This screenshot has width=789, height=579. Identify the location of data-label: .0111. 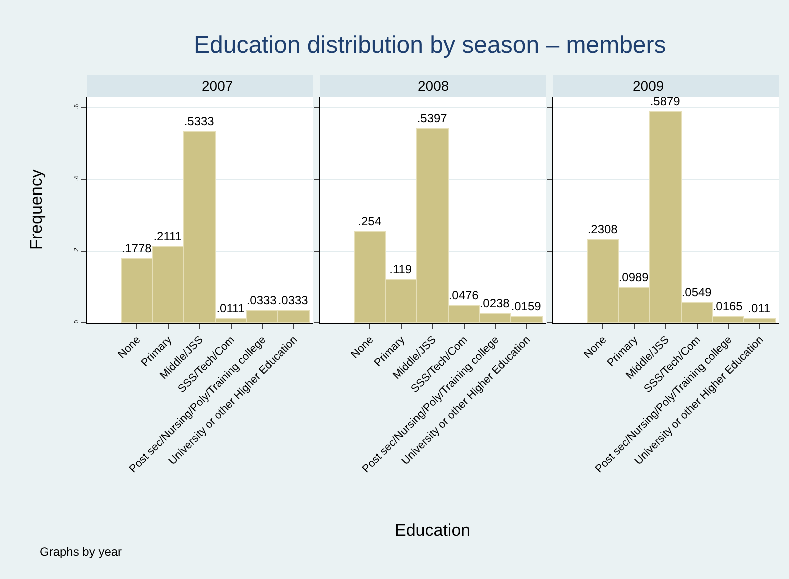
(231, 309).